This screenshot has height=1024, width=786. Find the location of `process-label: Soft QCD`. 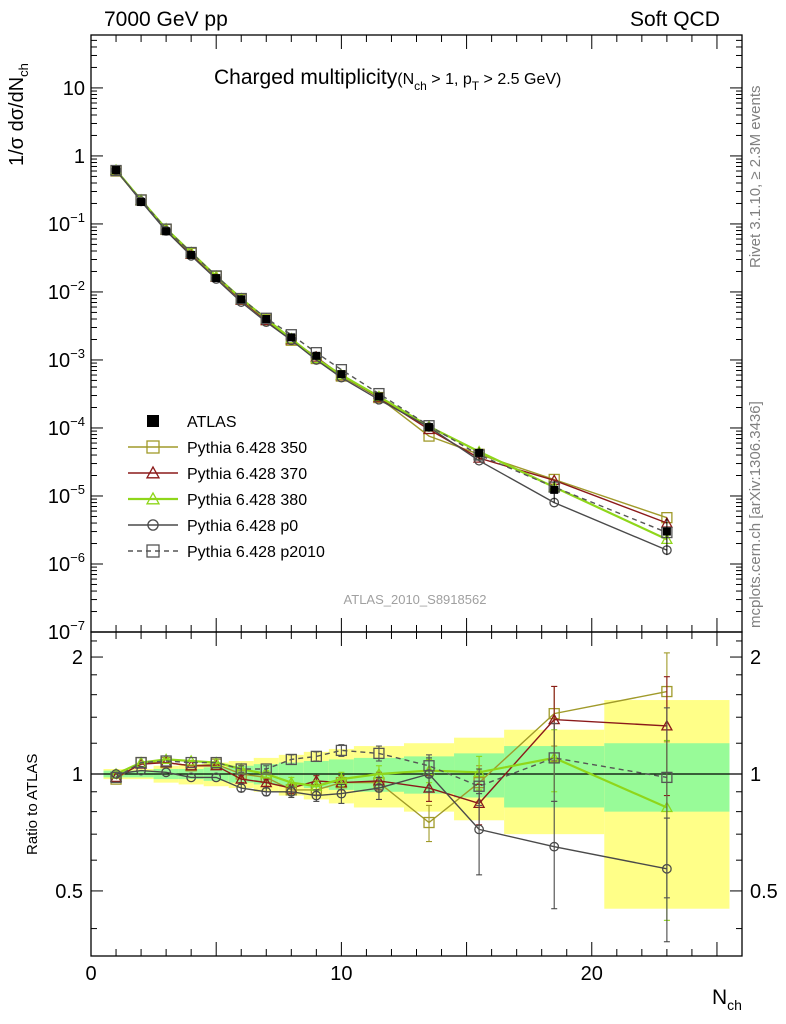

process-label: Soft QCD is located at coordinates (675, 19).